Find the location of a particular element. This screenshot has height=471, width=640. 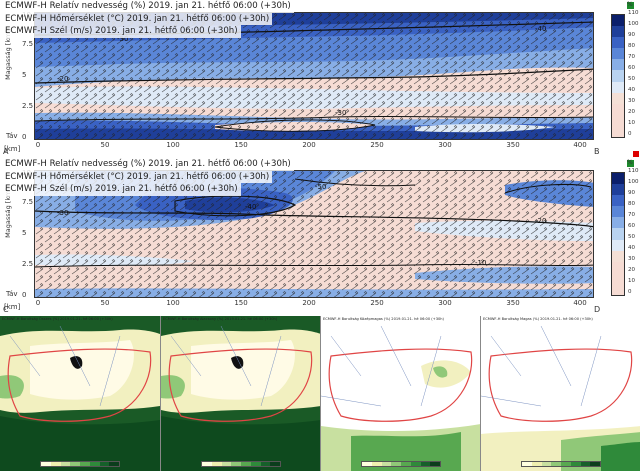

x-tick: 200 is located at coordinates (309, 303).